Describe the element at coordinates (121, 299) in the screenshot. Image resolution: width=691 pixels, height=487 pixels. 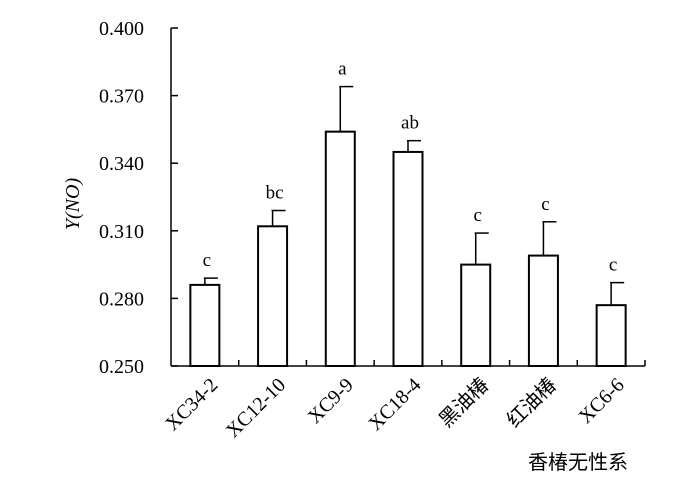
I see `y-tick-label: 0.280` at that location.